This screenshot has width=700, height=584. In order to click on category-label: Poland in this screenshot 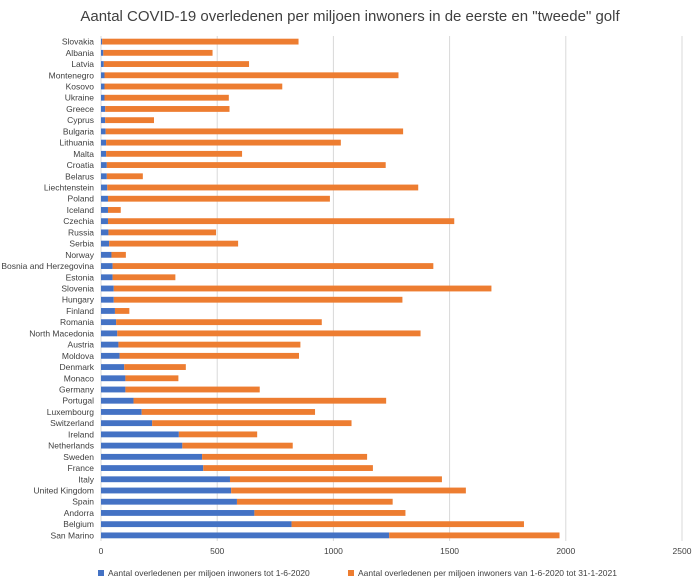, I will do `click(81, 199)`.